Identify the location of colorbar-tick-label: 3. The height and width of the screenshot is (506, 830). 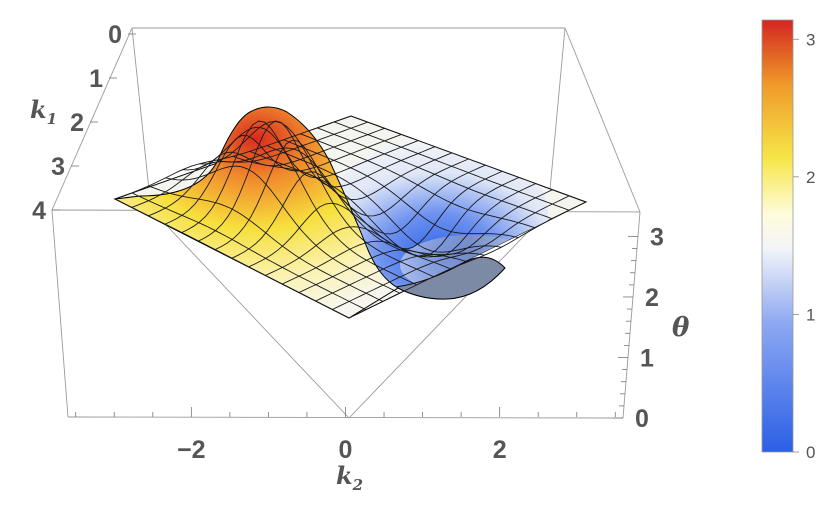
(810, 39).